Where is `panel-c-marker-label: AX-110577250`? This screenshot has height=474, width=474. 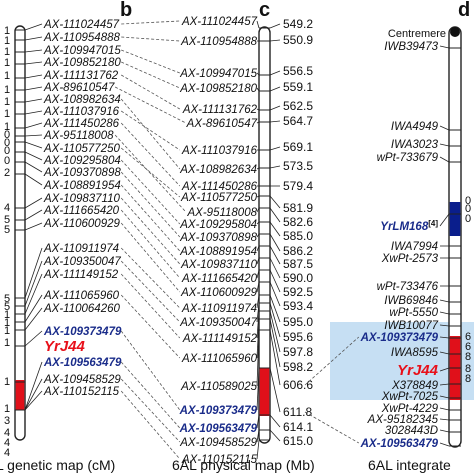 panel-c-marker-label: AX-110577250 is located at coordinates (218, 198).